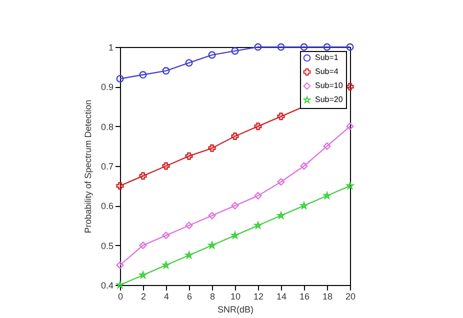  What do you see at coordinates (87, 167) in the screenshot?
I see `y-axis-title: Probability of Spectrum Detection` at bounding box center [87, 167].